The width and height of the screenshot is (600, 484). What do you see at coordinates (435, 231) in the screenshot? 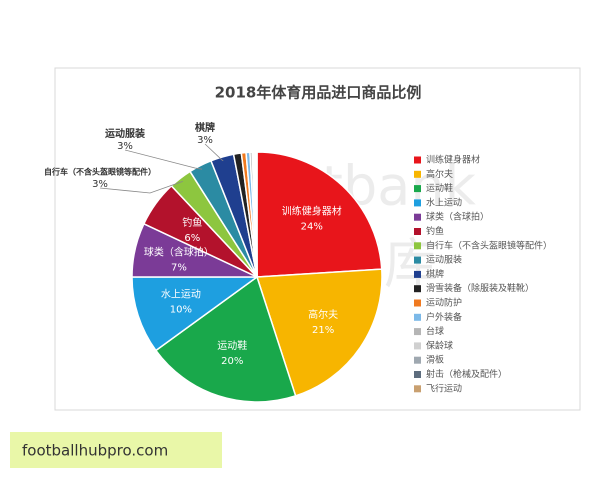
I see `legend-label: 钓鱼` at bounding box center [435, 231].